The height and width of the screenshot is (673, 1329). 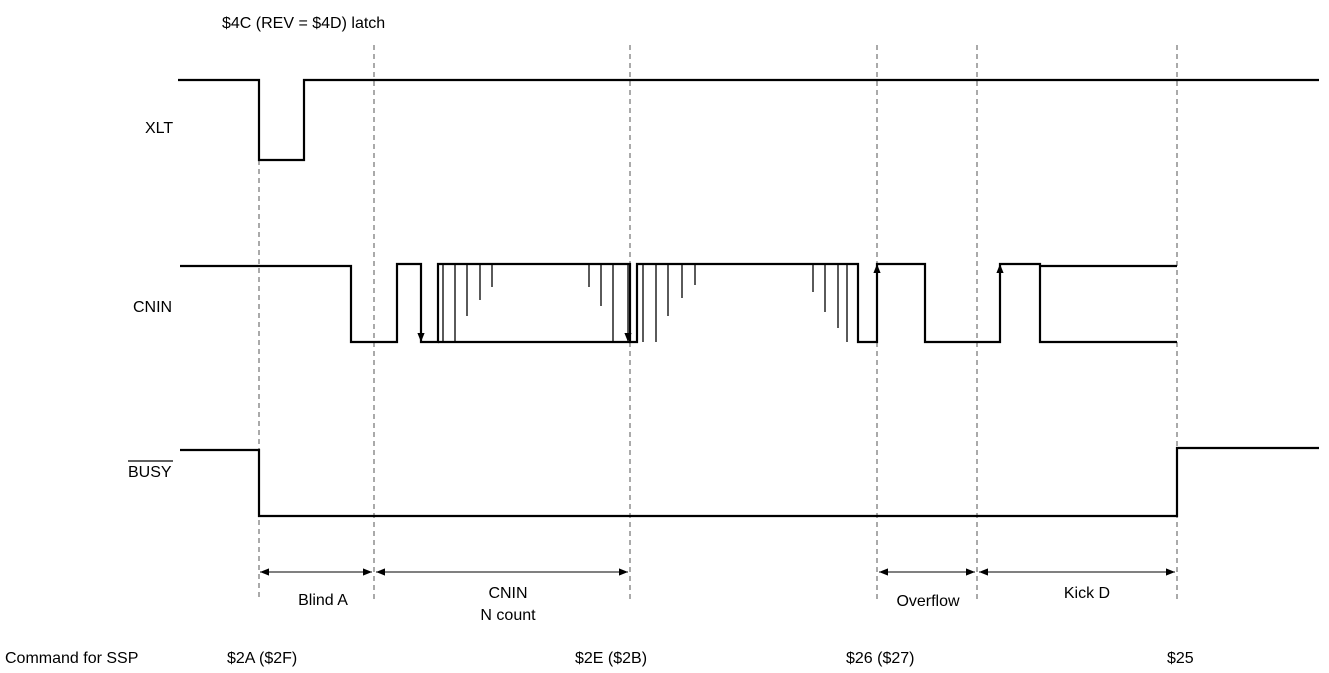 What do you see at coordinates (611, 658) in the screenshot?
I see `command-2: $2E ($2B)` at bounding box center [611, 658].